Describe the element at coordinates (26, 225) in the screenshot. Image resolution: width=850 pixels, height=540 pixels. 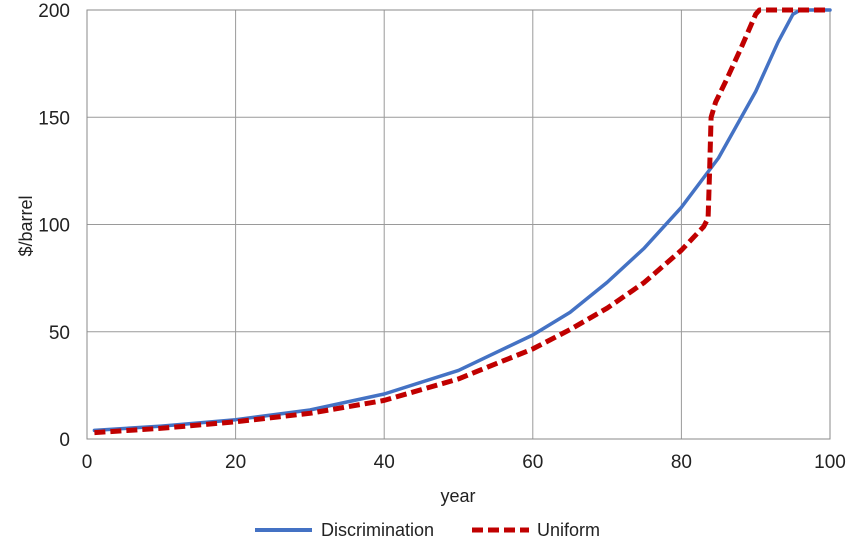
I see `y-axis-label: $/barrel` at that location.